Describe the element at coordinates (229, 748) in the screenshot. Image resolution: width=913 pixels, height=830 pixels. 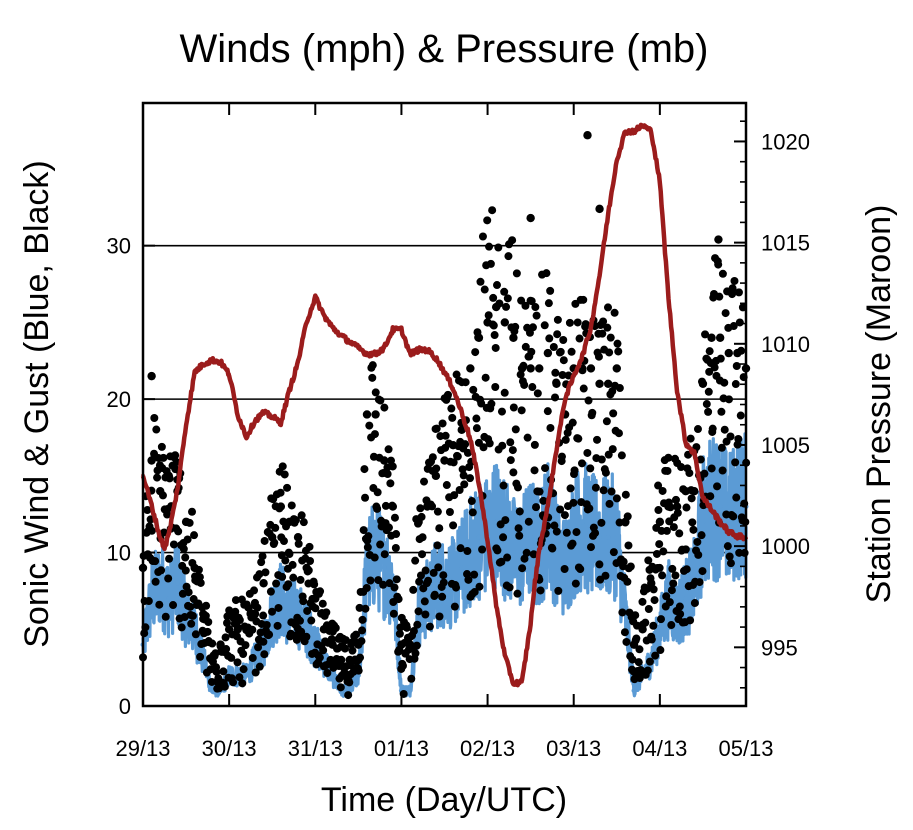
I see `x-tick-label: 30/13` at that location.